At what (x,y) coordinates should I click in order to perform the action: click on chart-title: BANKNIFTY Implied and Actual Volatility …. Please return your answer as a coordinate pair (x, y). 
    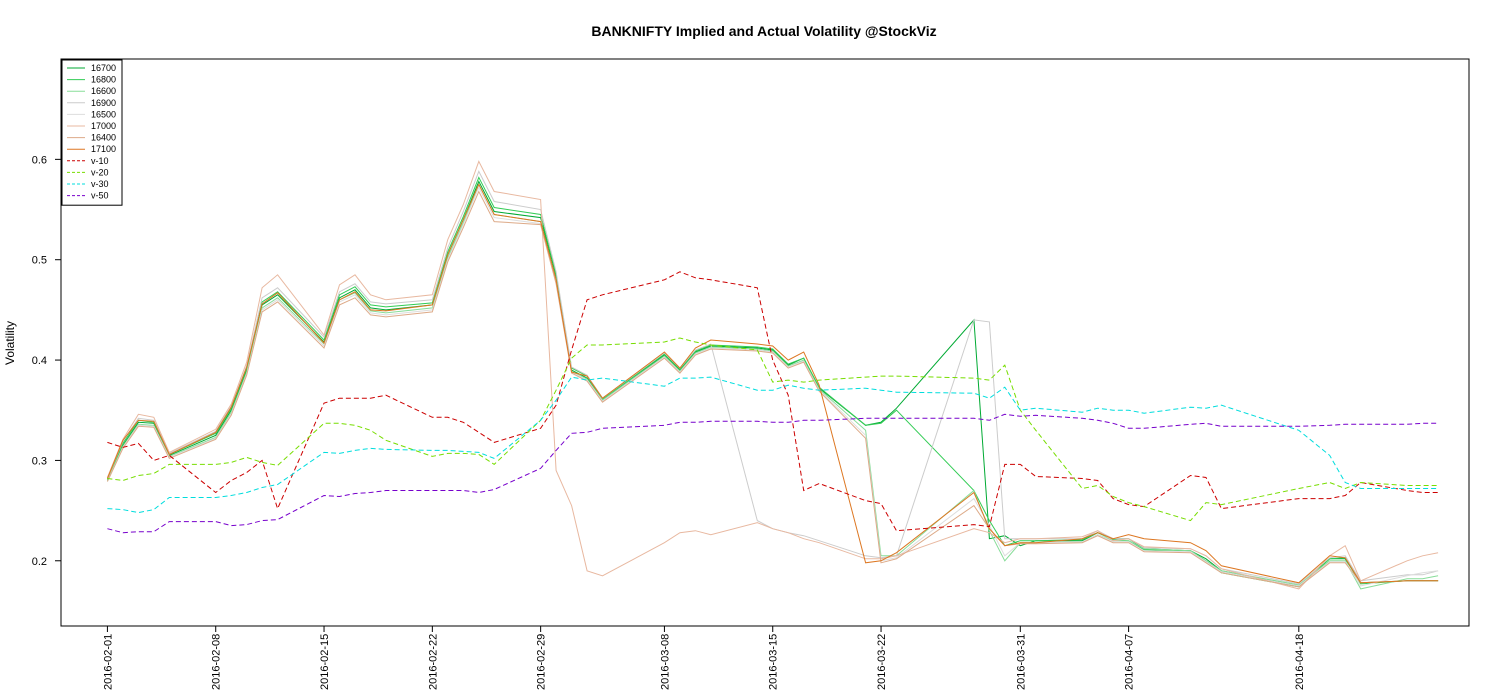
    Looking at the image, I should click on (763, 31).